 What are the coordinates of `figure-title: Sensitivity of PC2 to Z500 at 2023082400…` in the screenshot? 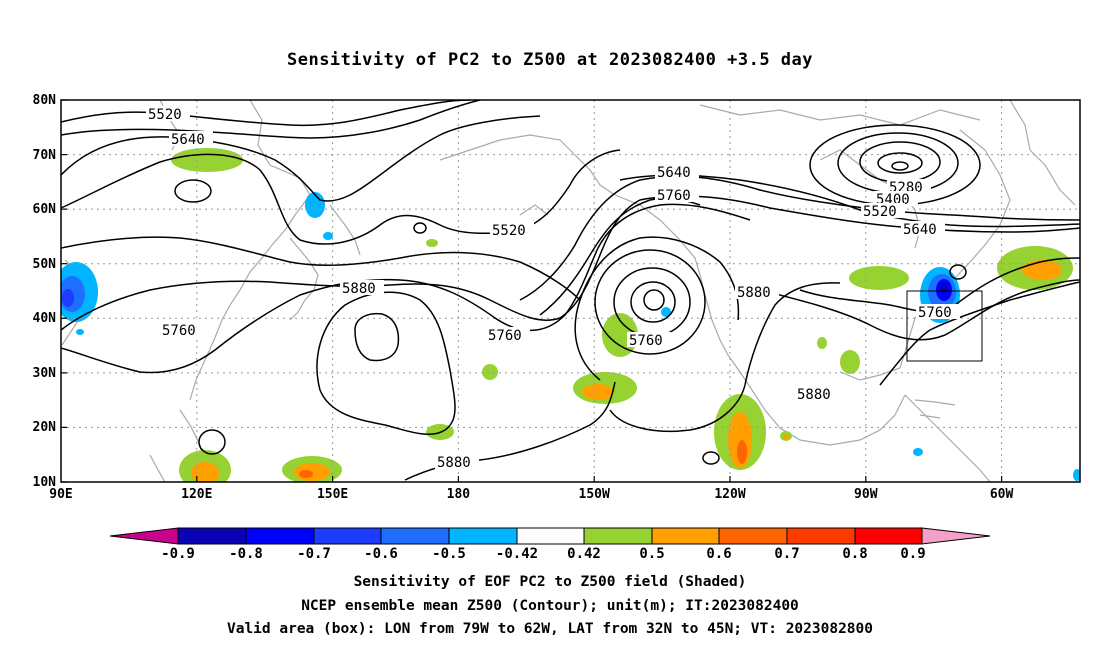 It's located at (549, 60).